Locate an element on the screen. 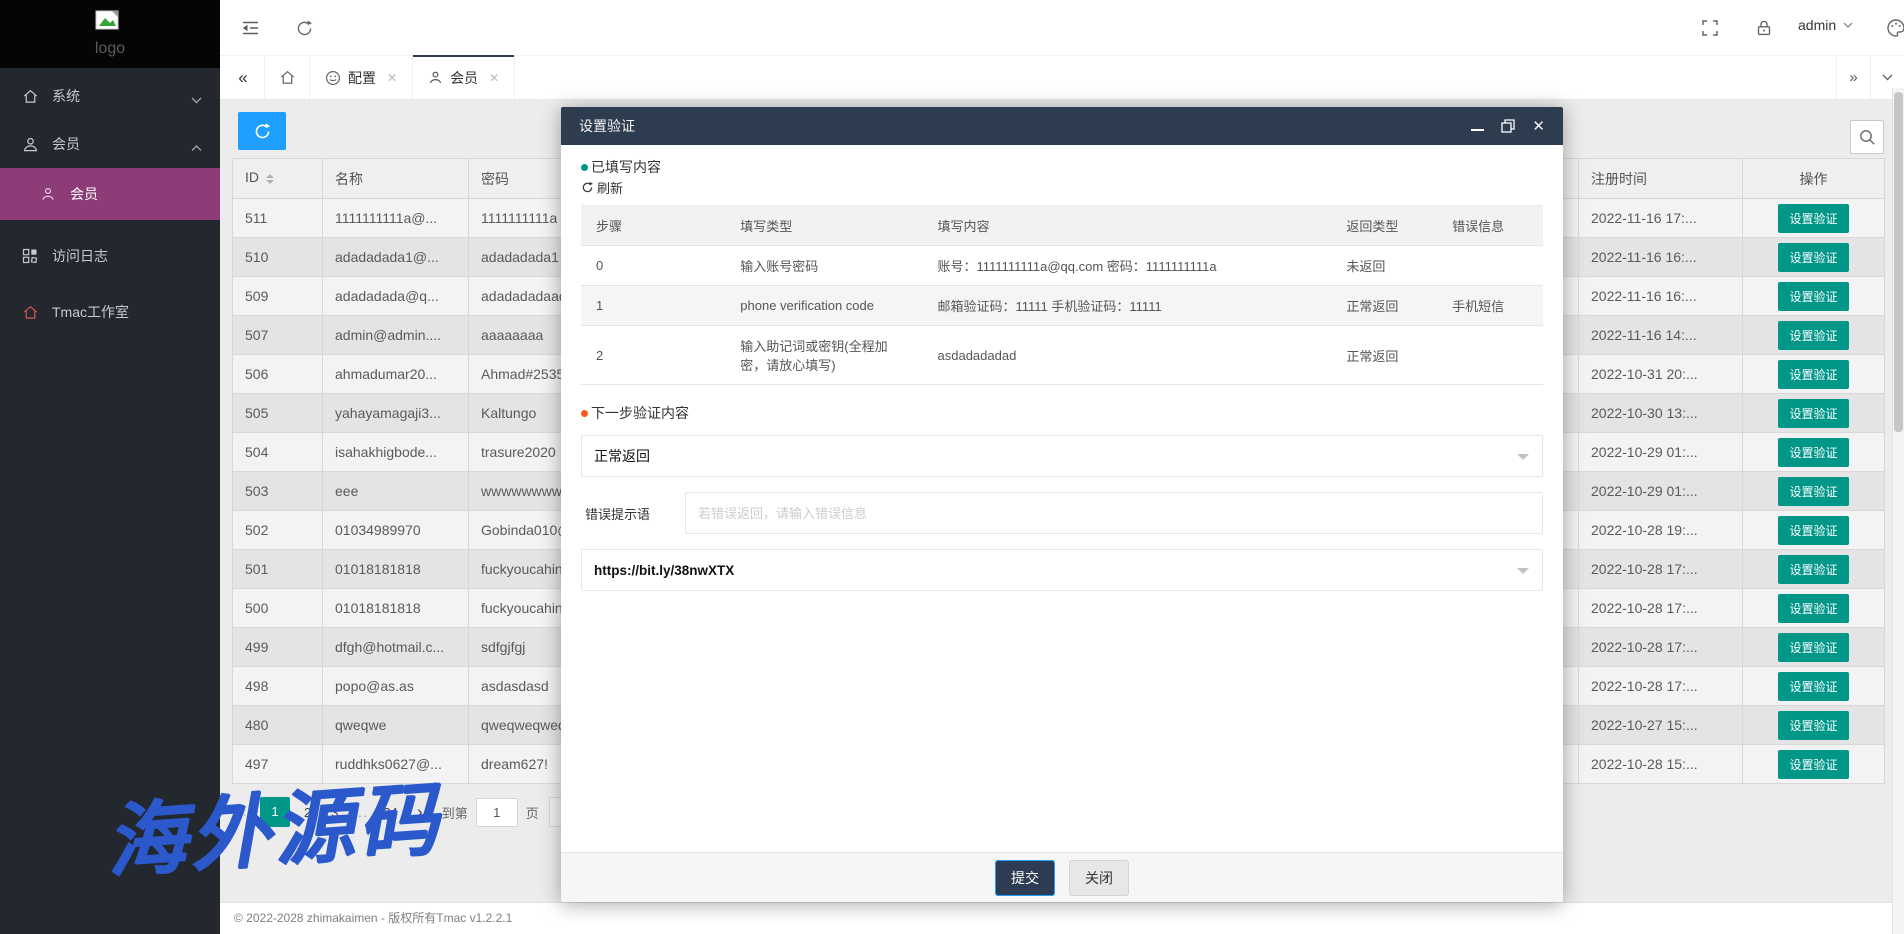 This screenshot has height=934, width=1904. tabbar: « 配置 ✕ 会员 ✕ » is located at coordinates (1062, 77).